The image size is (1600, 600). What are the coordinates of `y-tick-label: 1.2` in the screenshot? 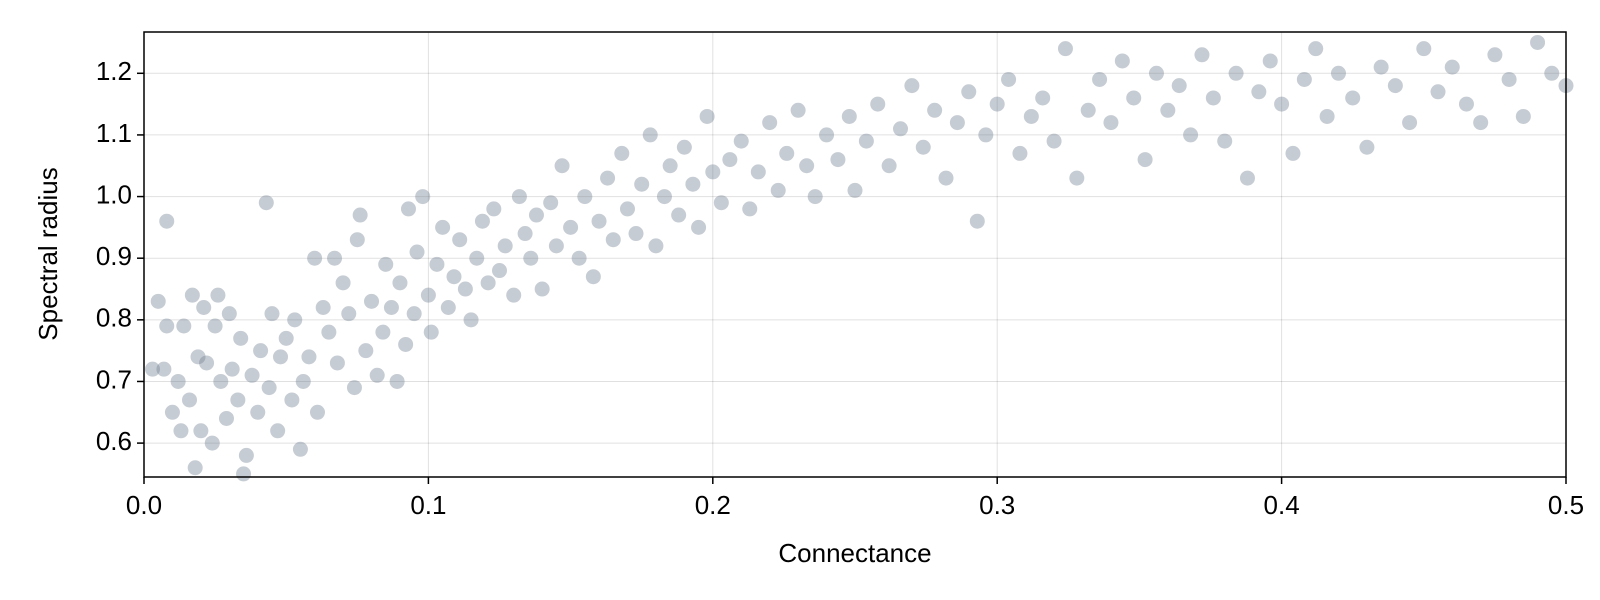 It's located at (114, 71).